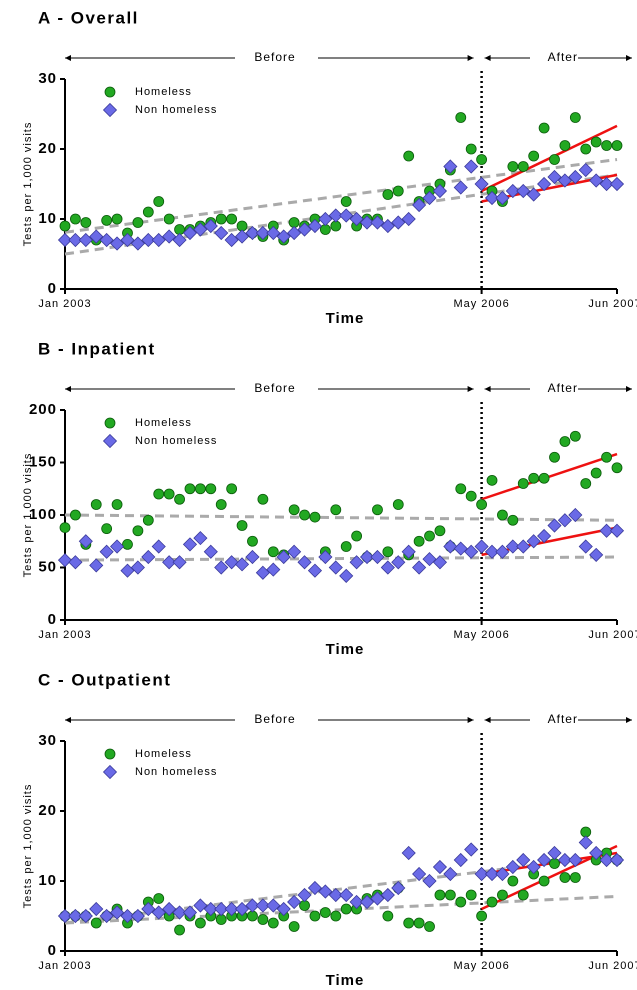 This screenshot has height=990, width=637. I want to click on legend-label: Non homeless, so click(176, 772).